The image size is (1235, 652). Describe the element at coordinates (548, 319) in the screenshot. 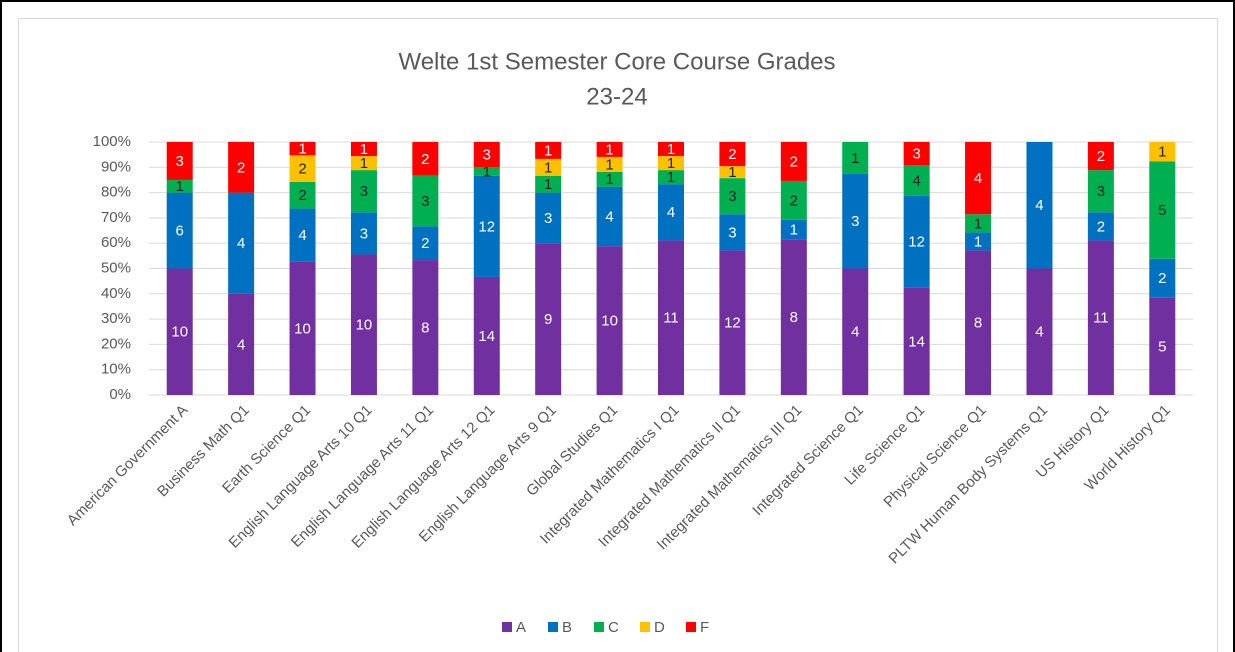

I see `data-label: 9` at that location.